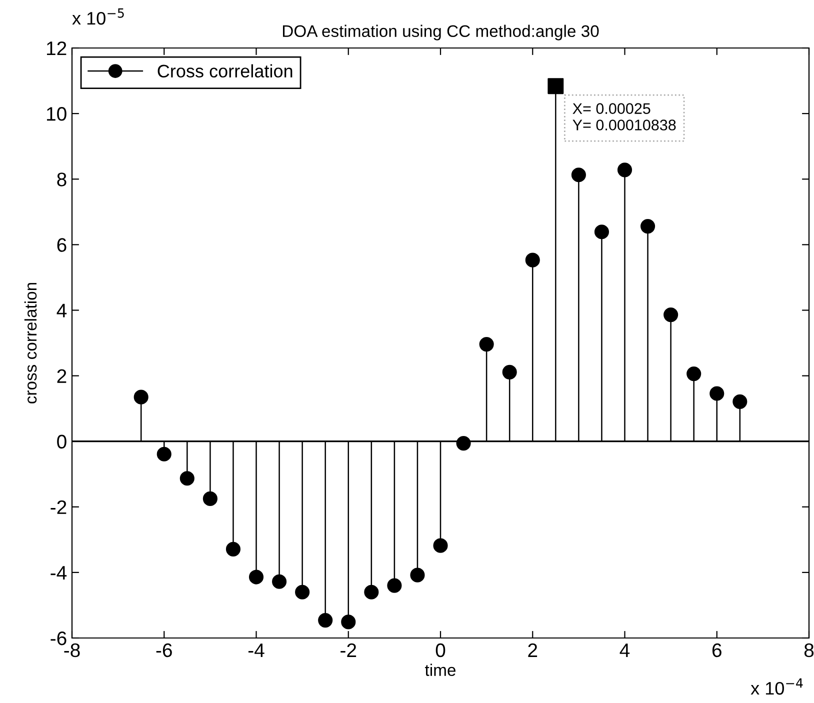 This screenshot has width=814, height=703. What do you see at coordinates (164, 650) in the screenshot?
I see `x-tick-label: -6` at bounding box center [164, 650].